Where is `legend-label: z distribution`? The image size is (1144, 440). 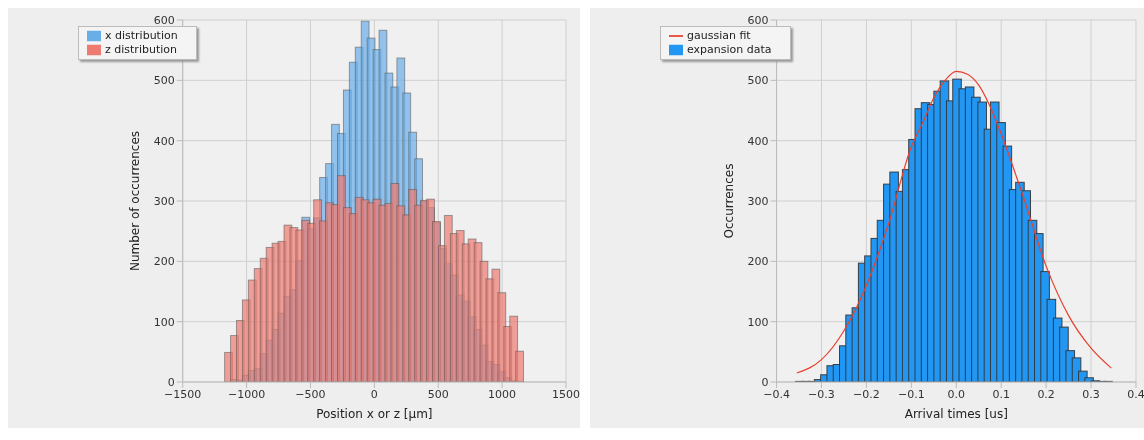 legend-label: z distribution is located at coordinates (141, 49).